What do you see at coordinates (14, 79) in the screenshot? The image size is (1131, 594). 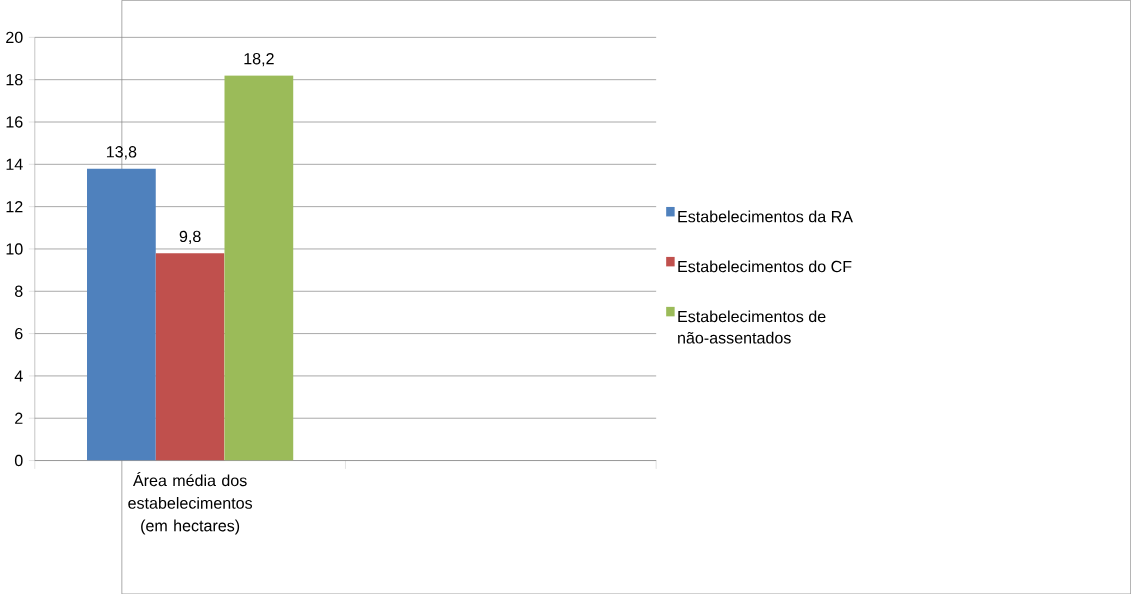 I see `y-tick-label: 18` at bounding box center [14, 79].